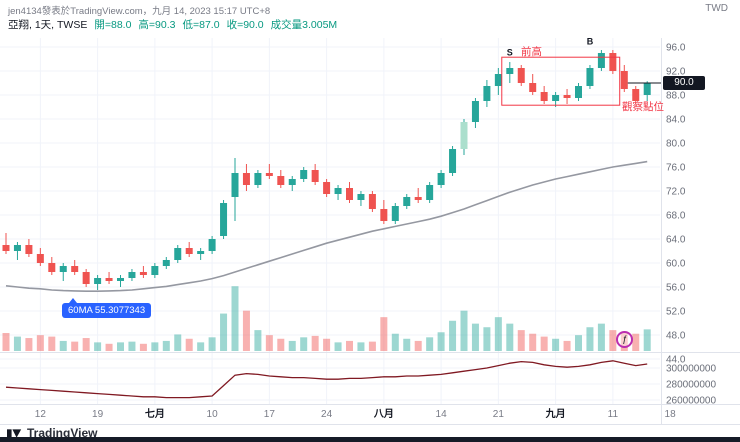 This screenshot has height=442, width=740. I want to click on svg-text: 72.0, so click(676, 192).